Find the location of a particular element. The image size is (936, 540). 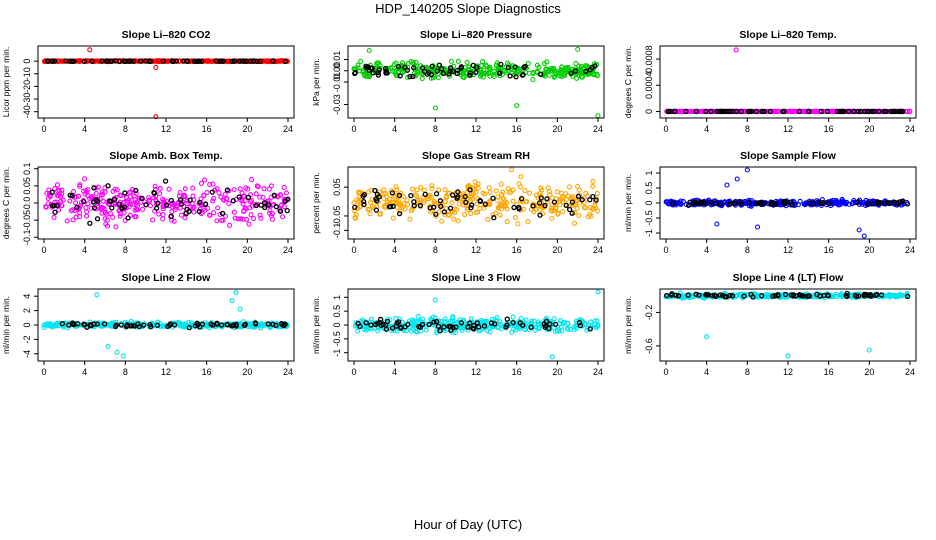

panel-title: Slope Line 4 (LT) Flow is located at coordinates (788, 278).